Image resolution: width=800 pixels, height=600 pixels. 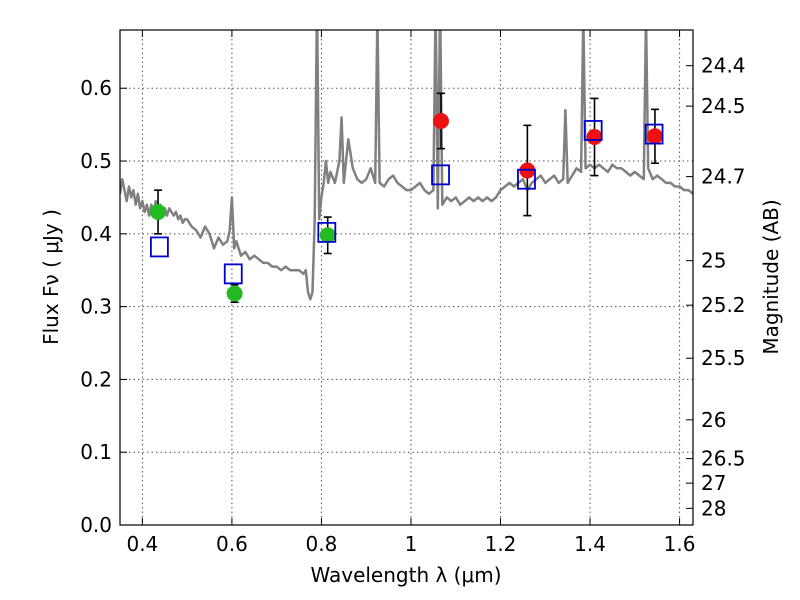 What do you see at coordinates (723, 177) in the screenshot?
I see `y2-tick-label: 24.7` at bounding box center [723, 177].